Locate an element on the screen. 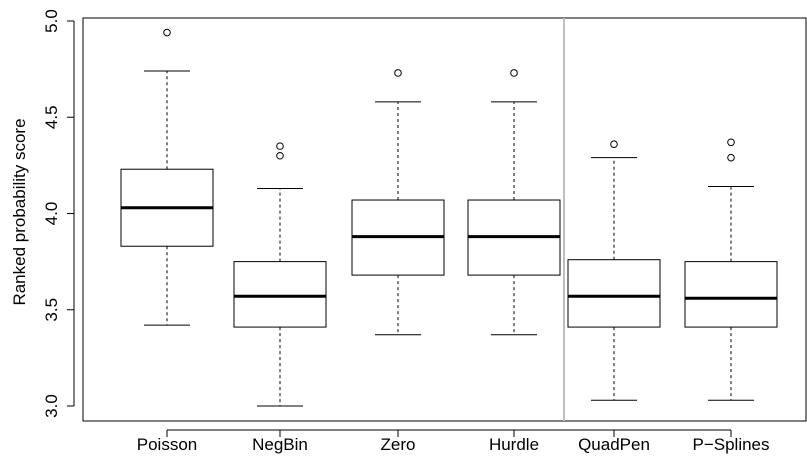 Image resolution: width=807 pixels, height=457 pixels. x-tick-label: P−Splines is located at coordinates (730, 444).